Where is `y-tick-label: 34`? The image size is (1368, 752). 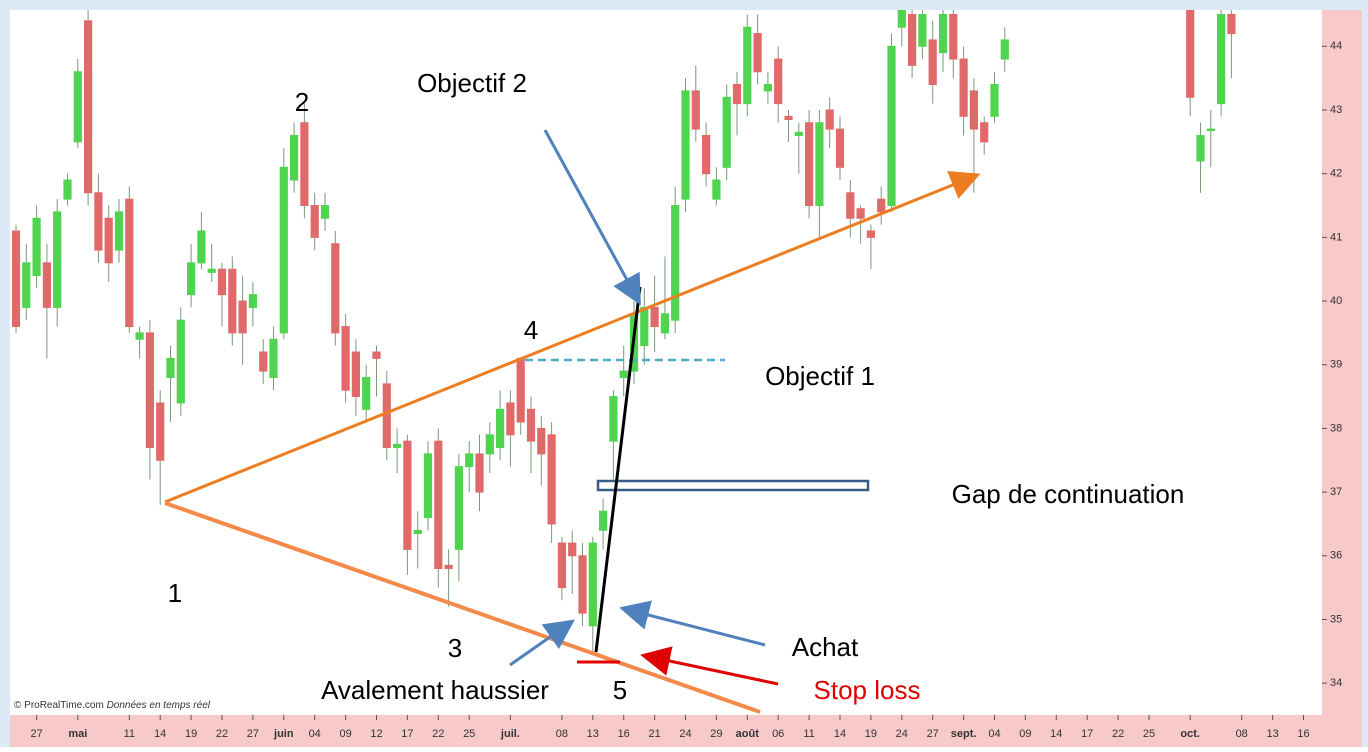 y-tick-label: 34 is located at coordinates (1336, 683).